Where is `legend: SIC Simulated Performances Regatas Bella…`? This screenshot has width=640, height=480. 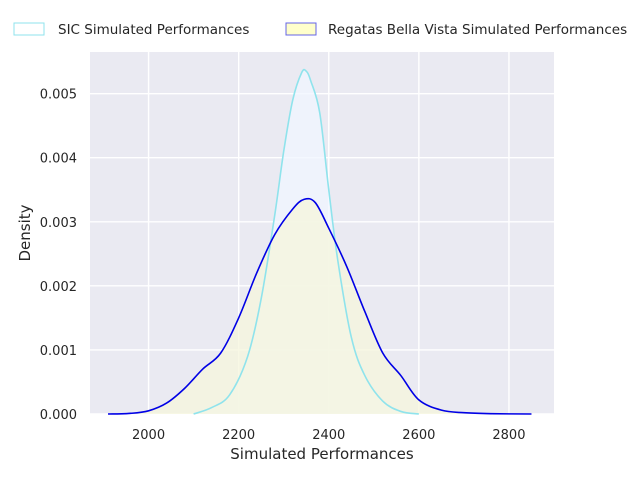 legend: SIC Simulated Performances Regatas Bella… is located at coordinates (320, 30).